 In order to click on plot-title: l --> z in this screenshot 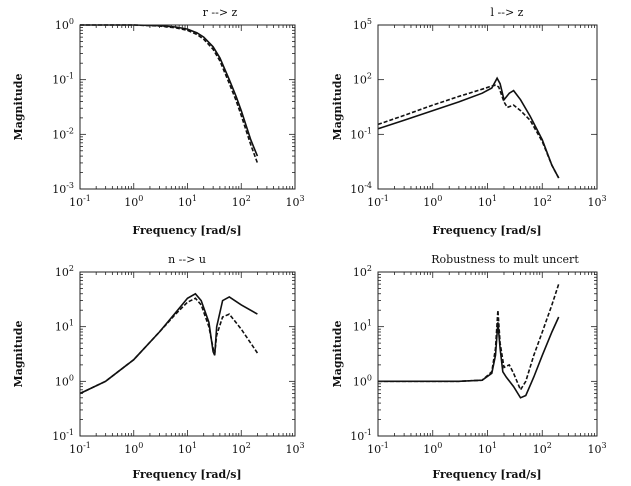, I will do `click(507, 12)`.